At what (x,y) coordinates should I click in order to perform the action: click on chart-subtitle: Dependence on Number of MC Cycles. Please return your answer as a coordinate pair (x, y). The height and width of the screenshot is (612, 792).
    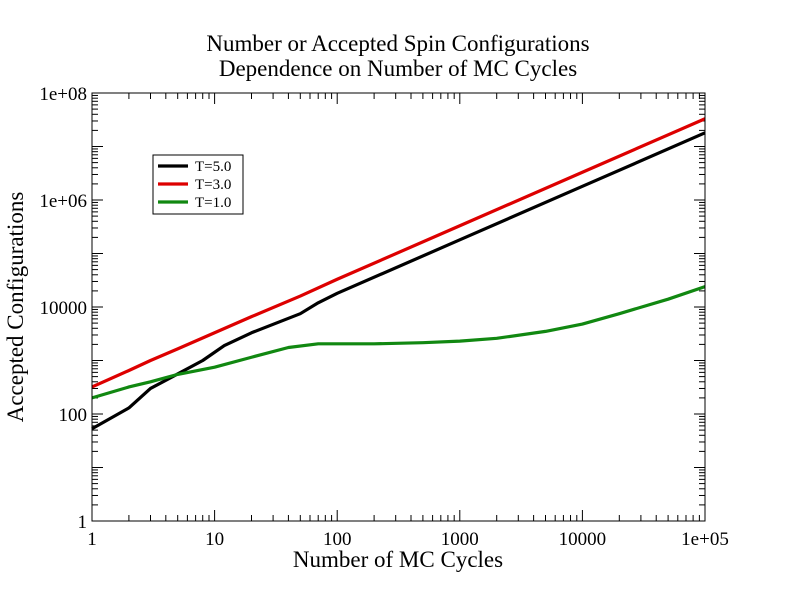
    Looking at the image, I should click on (398, 68).